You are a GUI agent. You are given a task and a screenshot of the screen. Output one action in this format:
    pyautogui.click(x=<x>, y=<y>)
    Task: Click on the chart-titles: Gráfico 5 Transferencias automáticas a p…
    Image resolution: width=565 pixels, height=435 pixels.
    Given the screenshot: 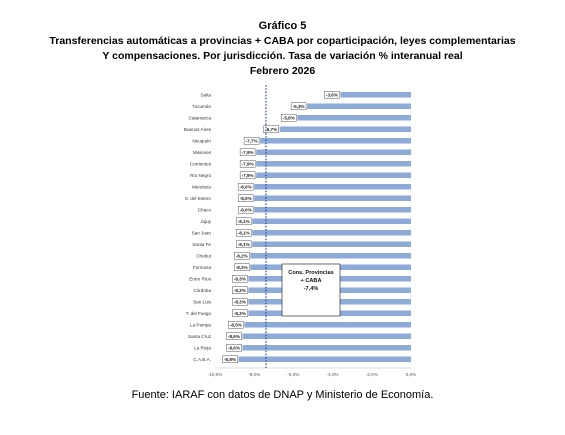 What is the action you would take?
    pyautogui.click(x=282, y=48)
    